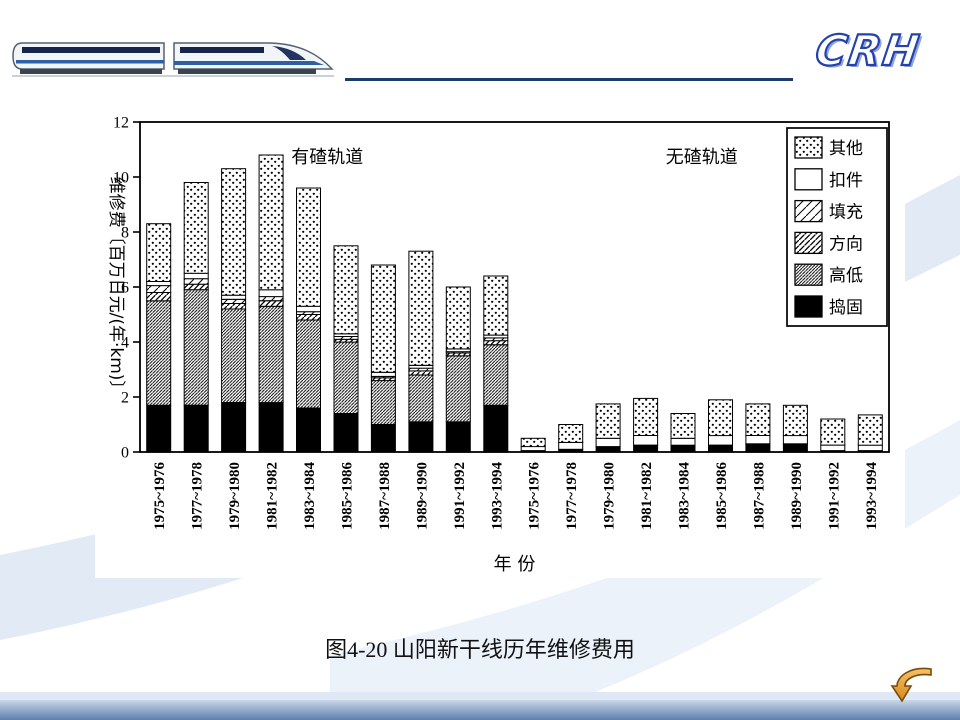 The image size is (960, 720). Describe the element at coordinates (685, 496) in the screenshot. I see `x-tick-label: 1983~1984` at that location.